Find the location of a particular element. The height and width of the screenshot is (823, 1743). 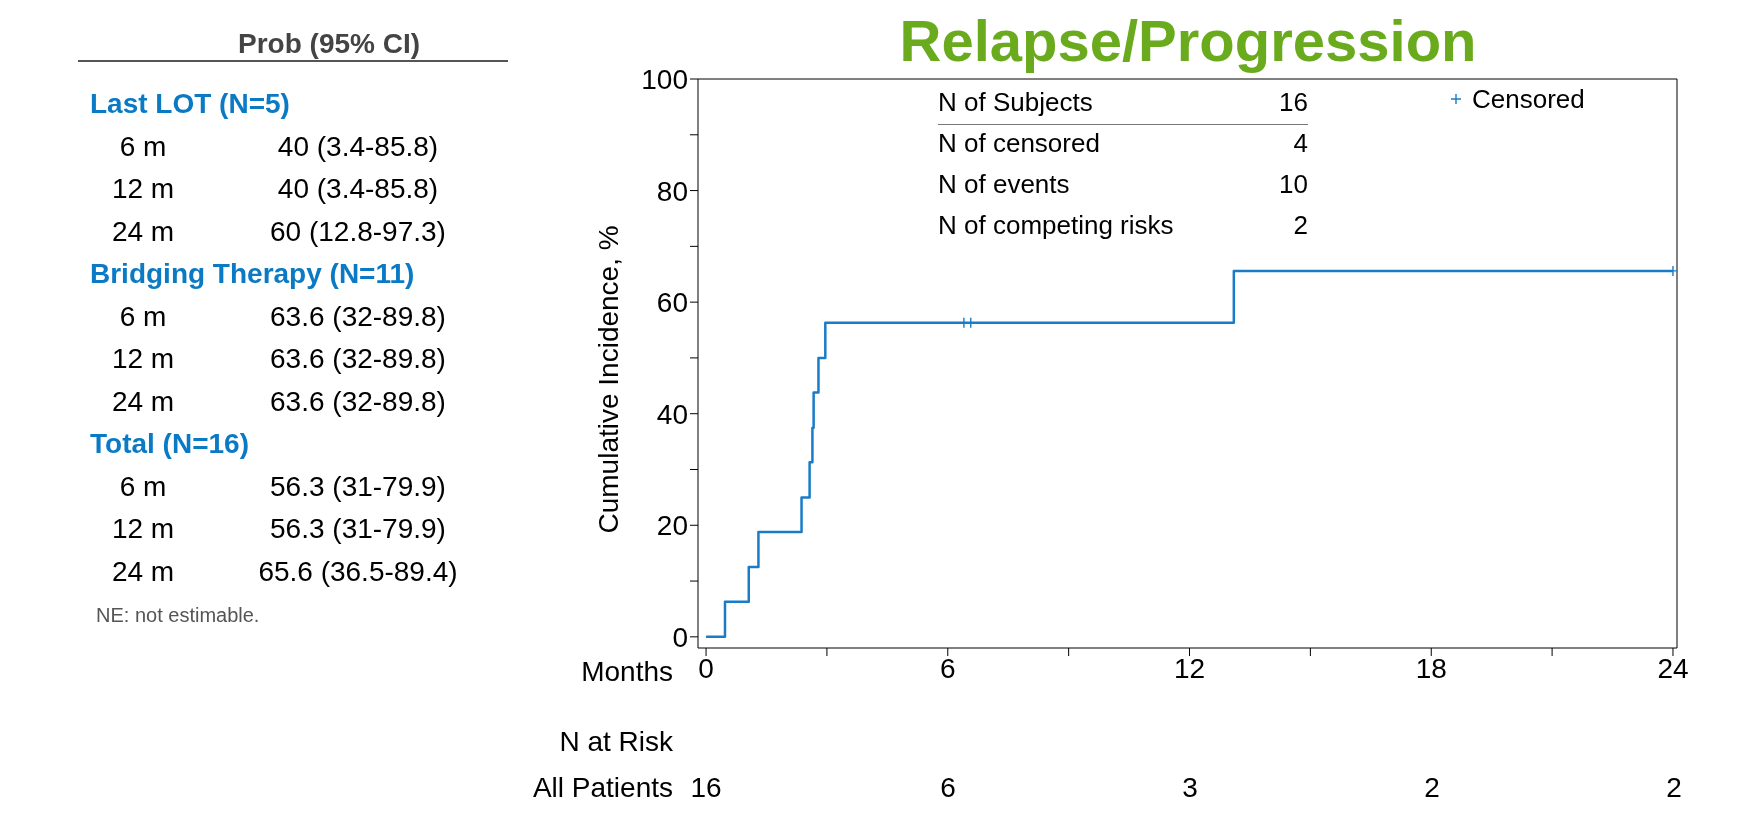

annotation: 16 is located at coordinates (1293, 102).